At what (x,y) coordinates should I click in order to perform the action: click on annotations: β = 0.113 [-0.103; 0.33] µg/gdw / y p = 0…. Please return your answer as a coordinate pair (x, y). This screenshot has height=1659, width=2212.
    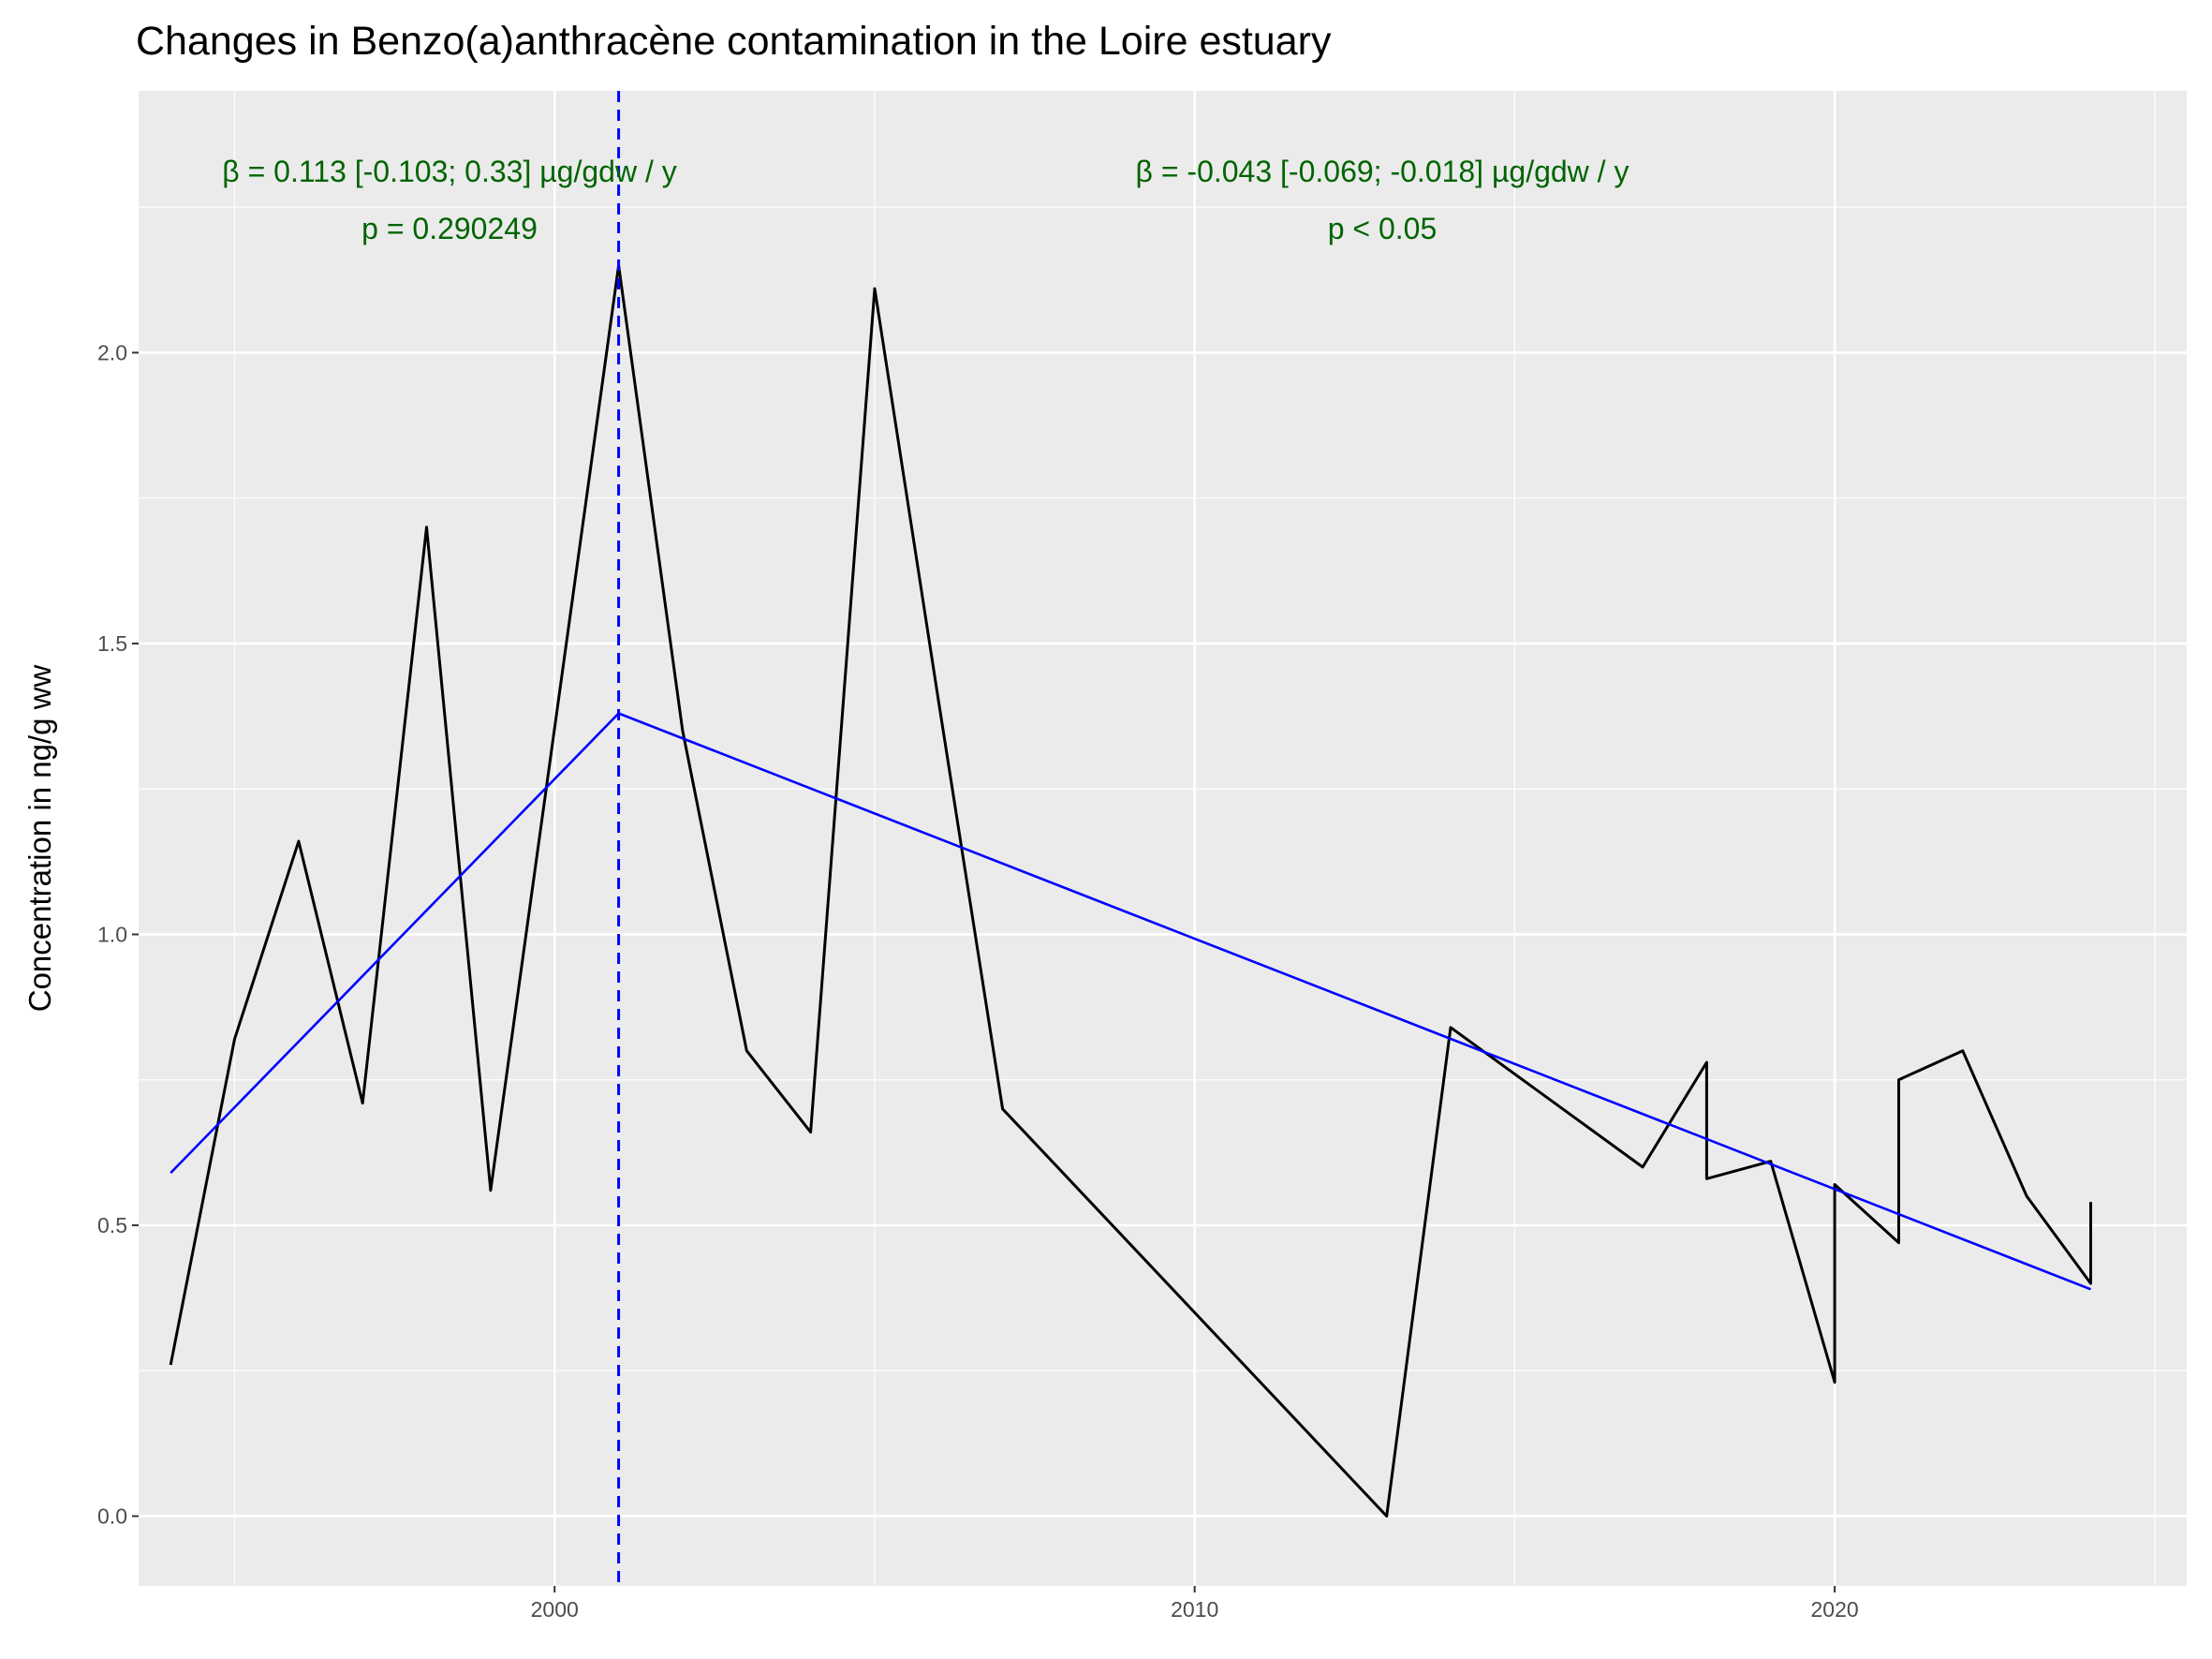
    Looking at the image, I should click on (925, 200).